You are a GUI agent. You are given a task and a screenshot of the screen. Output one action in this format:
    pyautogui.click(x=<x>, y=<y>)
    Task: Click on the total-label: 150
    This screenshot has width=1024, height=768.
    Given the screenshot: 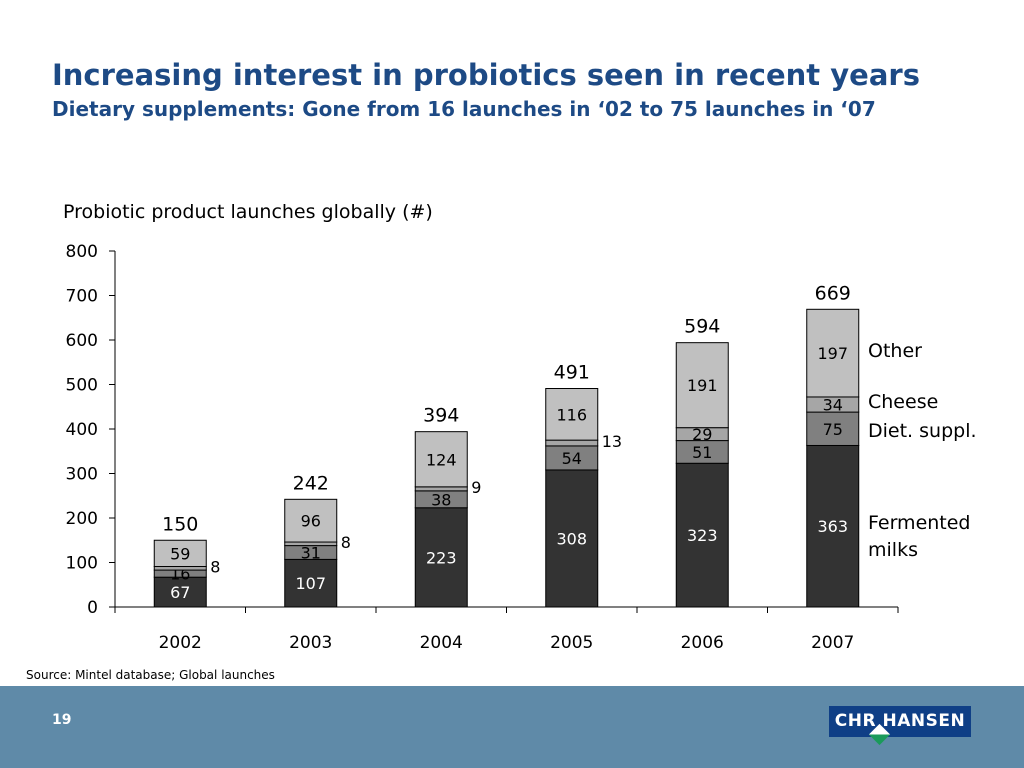 What is the action you would take?
    pyautogui.click(x=180, y=524)
    